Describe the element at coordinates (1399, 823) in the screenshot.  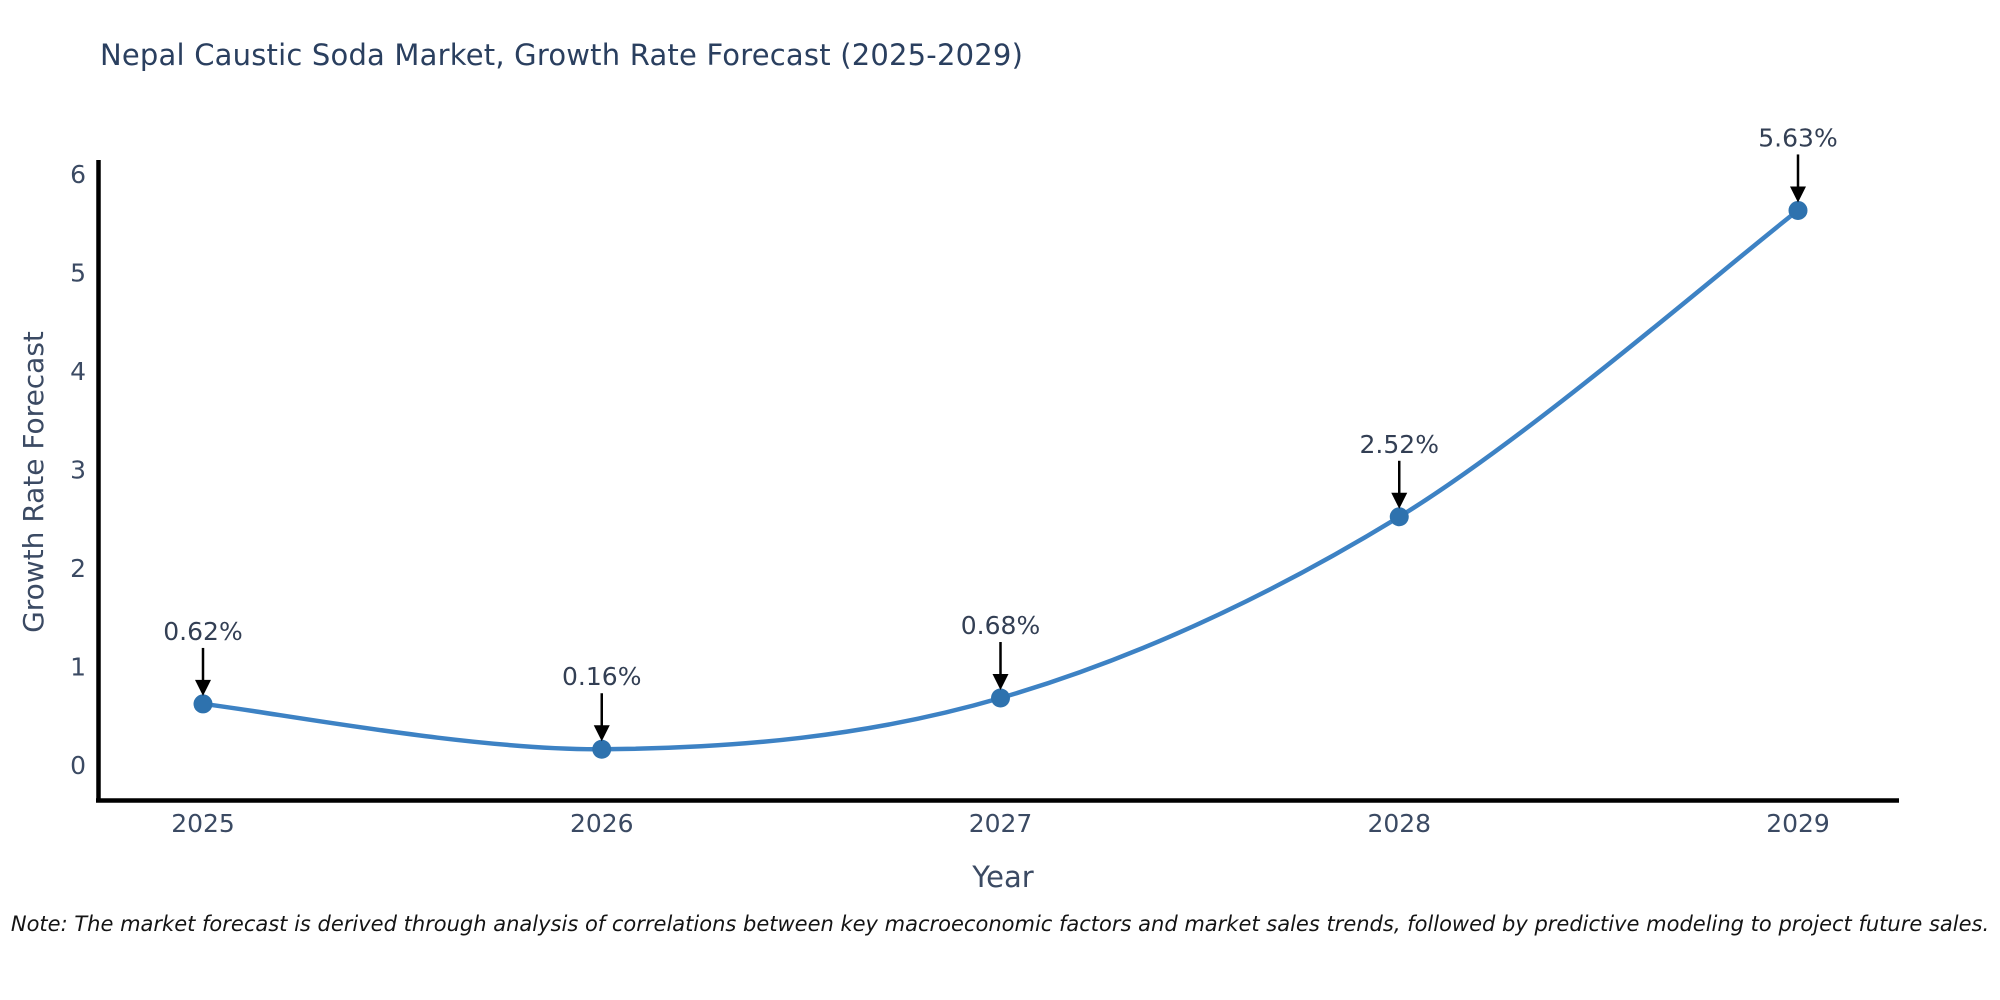
I see `x-tick-label: 2028` at that location.